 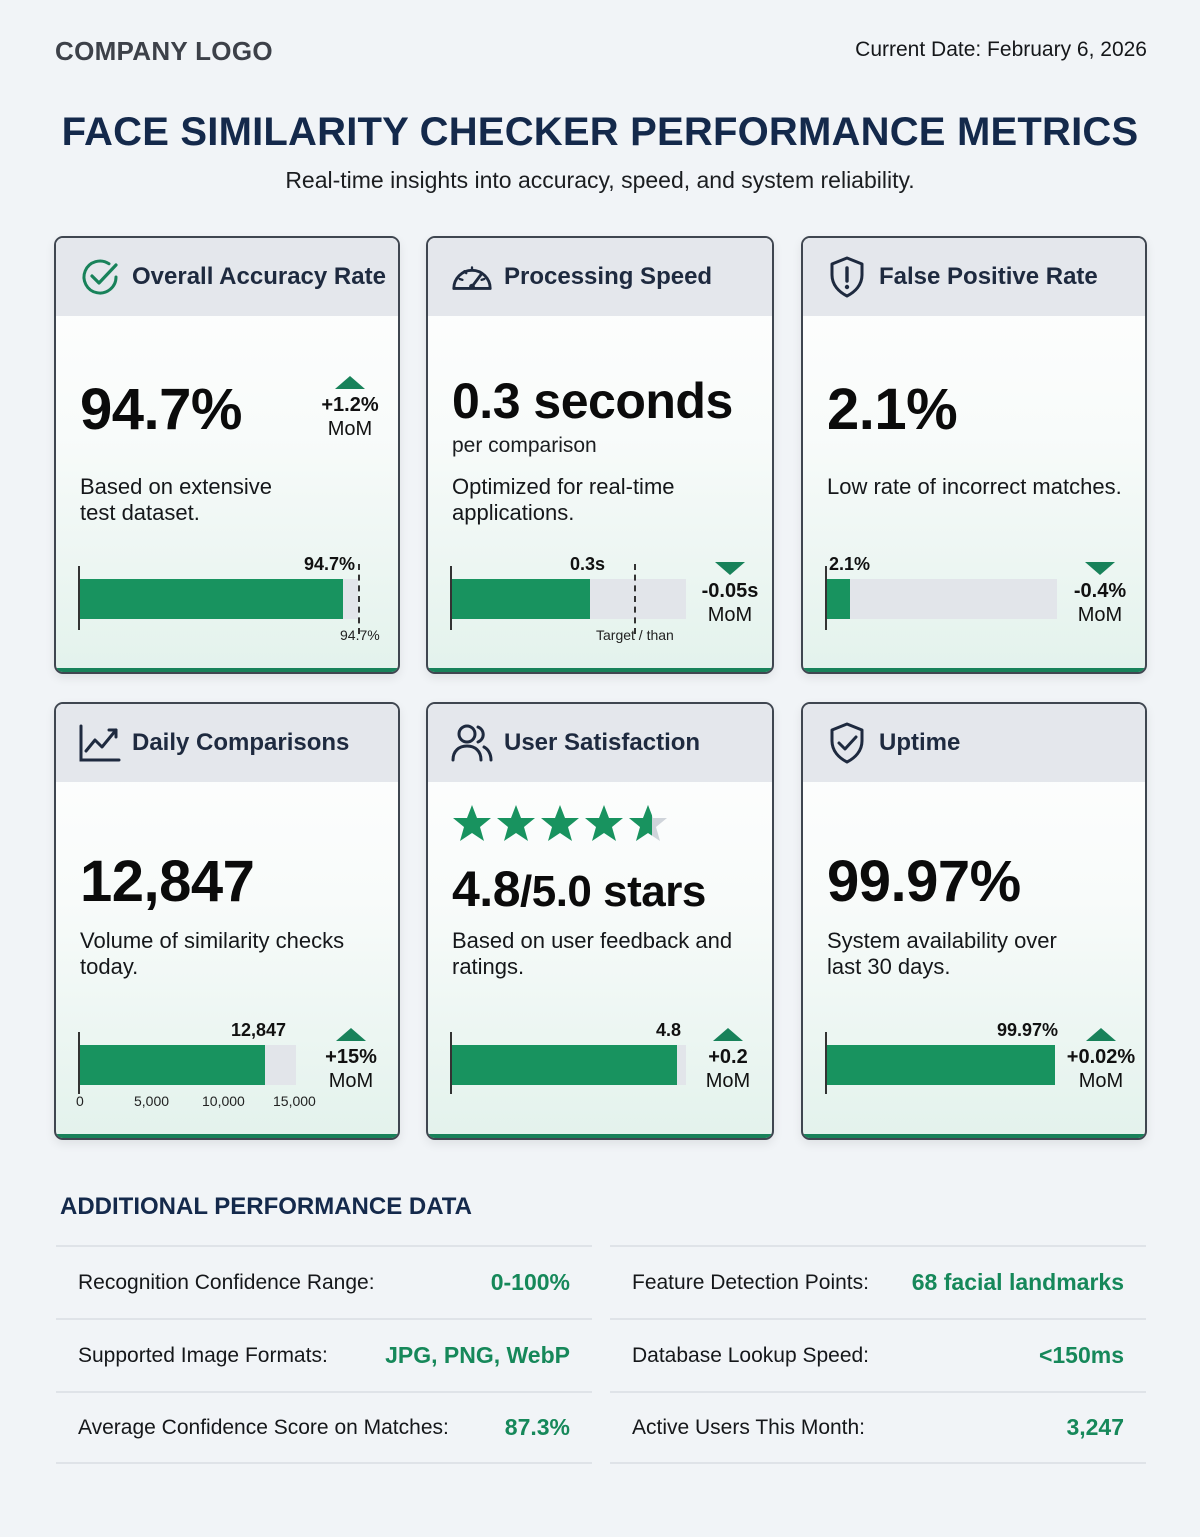 I want to click on card-header: False Positive Rate, so click(x=974, y=277).